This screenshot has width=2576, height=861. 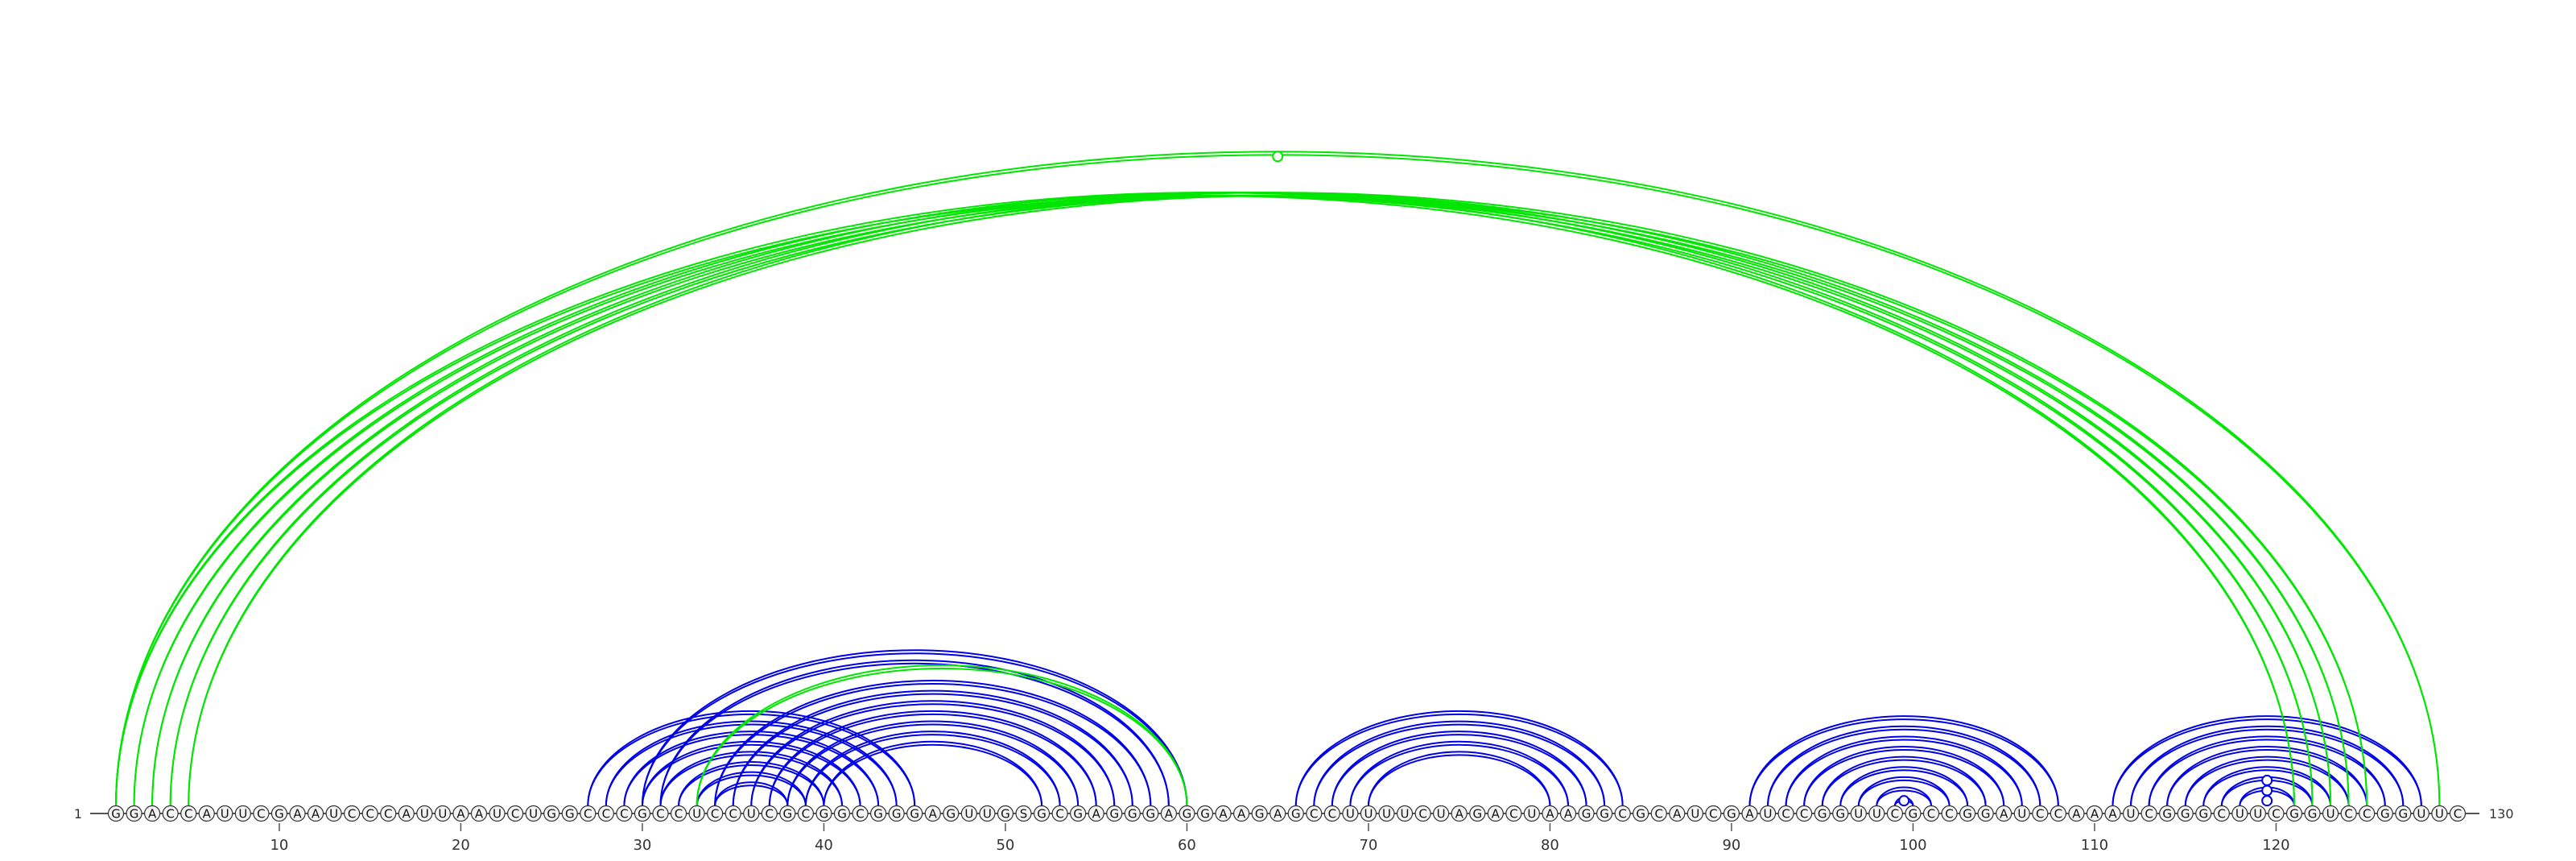 What do you see at coordinates (2294, 813) in the screenshot?
I see `nucleotide-121: G` at bounding box center [2294, 813].